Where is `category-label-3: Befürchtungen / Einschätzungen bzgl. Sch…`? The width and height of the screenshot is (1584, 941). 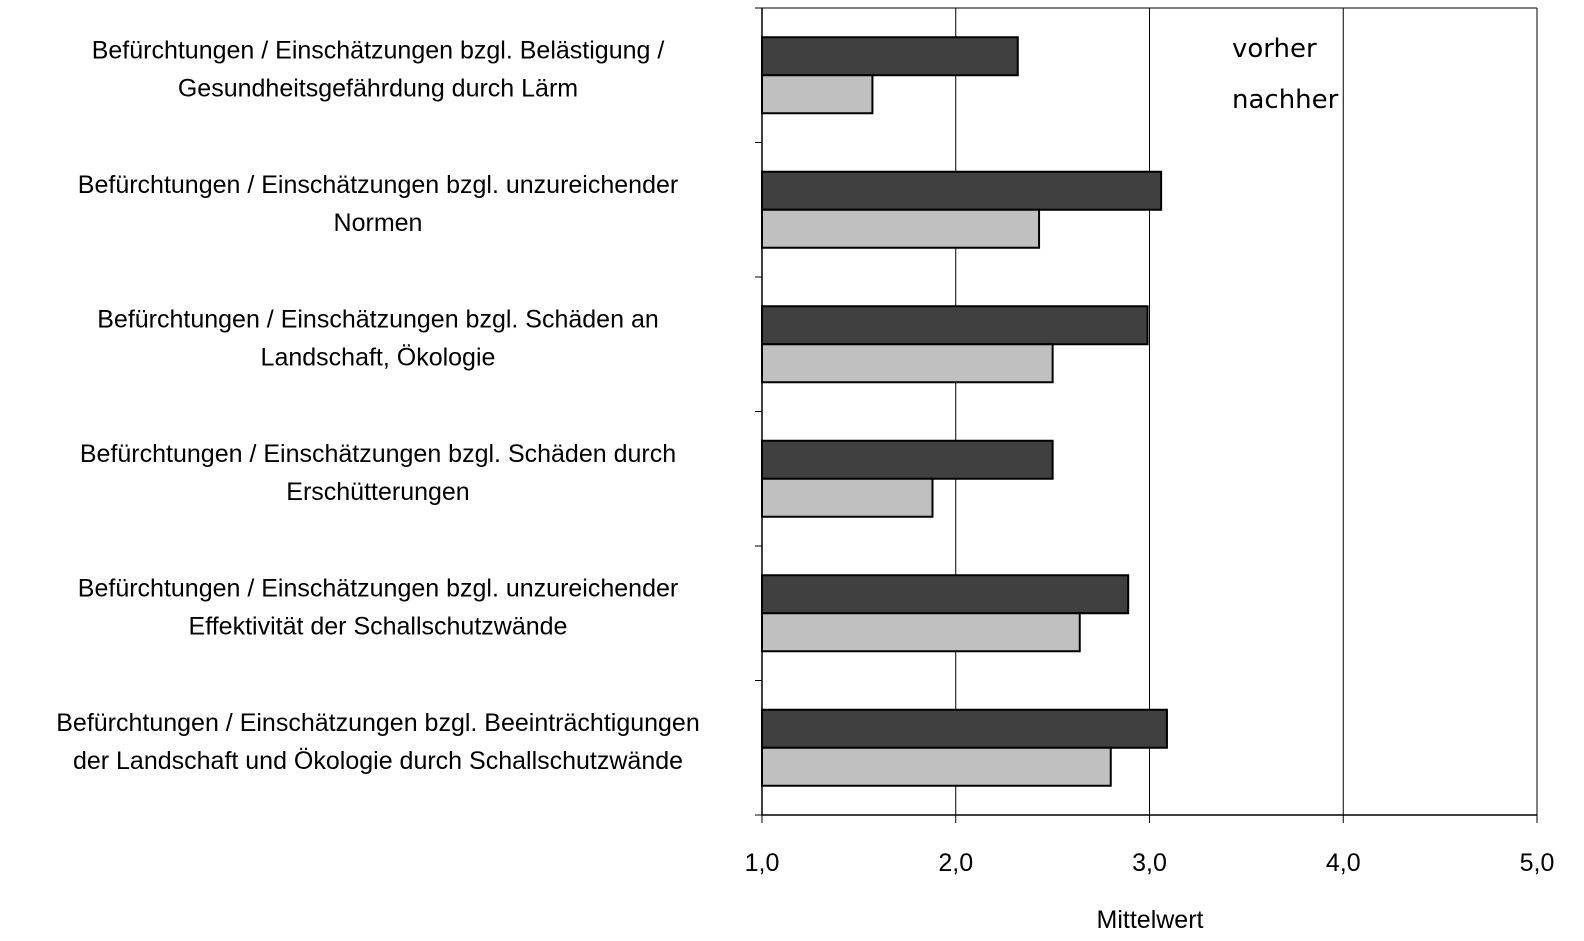 category-label-3: Befürchtungen / Einschätzungen bzgl. Sch… is located at coordinates (378, 338).